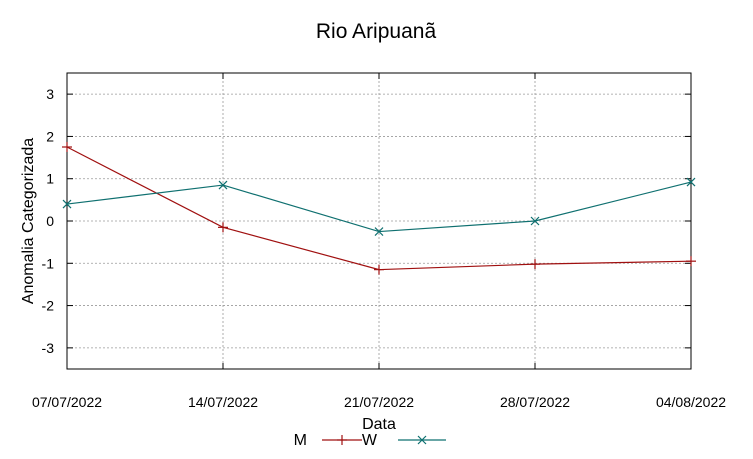 Image resolution: width=753 pixels, height=459 pixels. I want to click on y-tick-label: 3, so click(50, 94).